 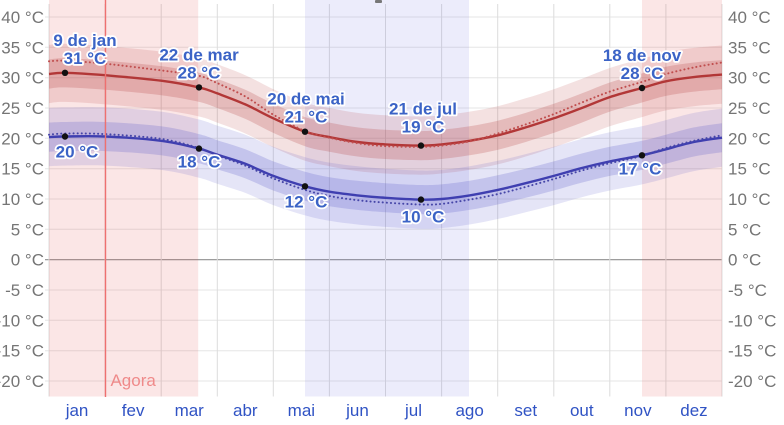 What do you see at coordinates (22, 320) in the screenshot?
I see `y-axis-label-left: -10 °C` at bounding box center [22, 320].